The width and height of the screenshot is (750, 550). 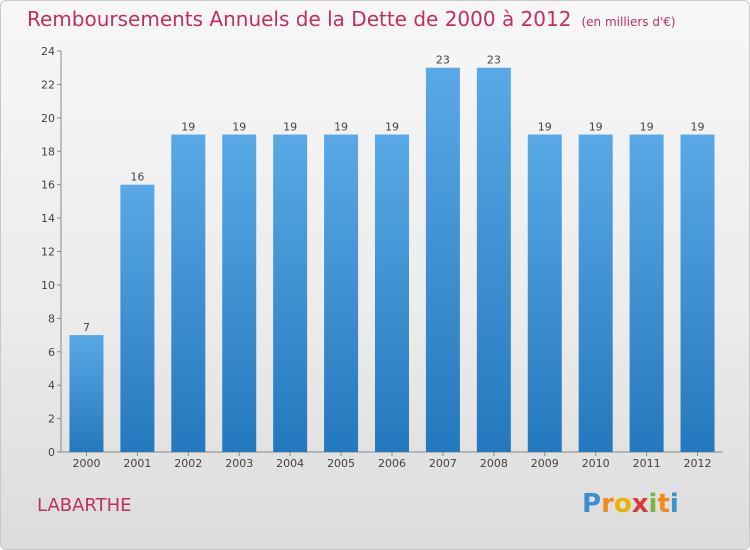 I want to click on x-tick-label: 2008, so click(x=494, y=463).